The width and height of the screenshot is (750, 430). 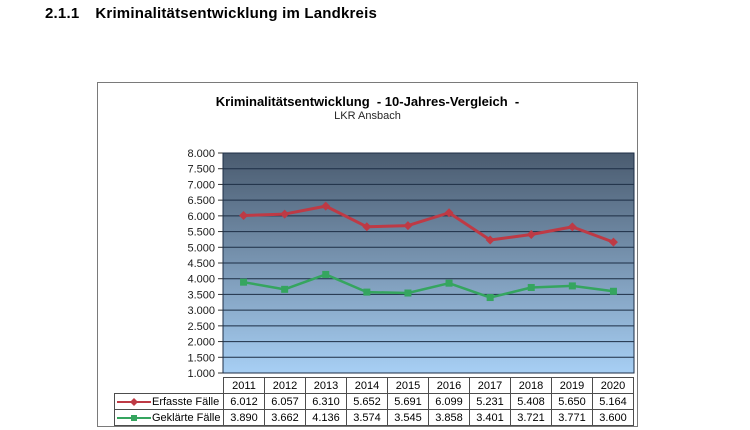 I want to click on value-cell: 6.310, so click(x=326, y=401).